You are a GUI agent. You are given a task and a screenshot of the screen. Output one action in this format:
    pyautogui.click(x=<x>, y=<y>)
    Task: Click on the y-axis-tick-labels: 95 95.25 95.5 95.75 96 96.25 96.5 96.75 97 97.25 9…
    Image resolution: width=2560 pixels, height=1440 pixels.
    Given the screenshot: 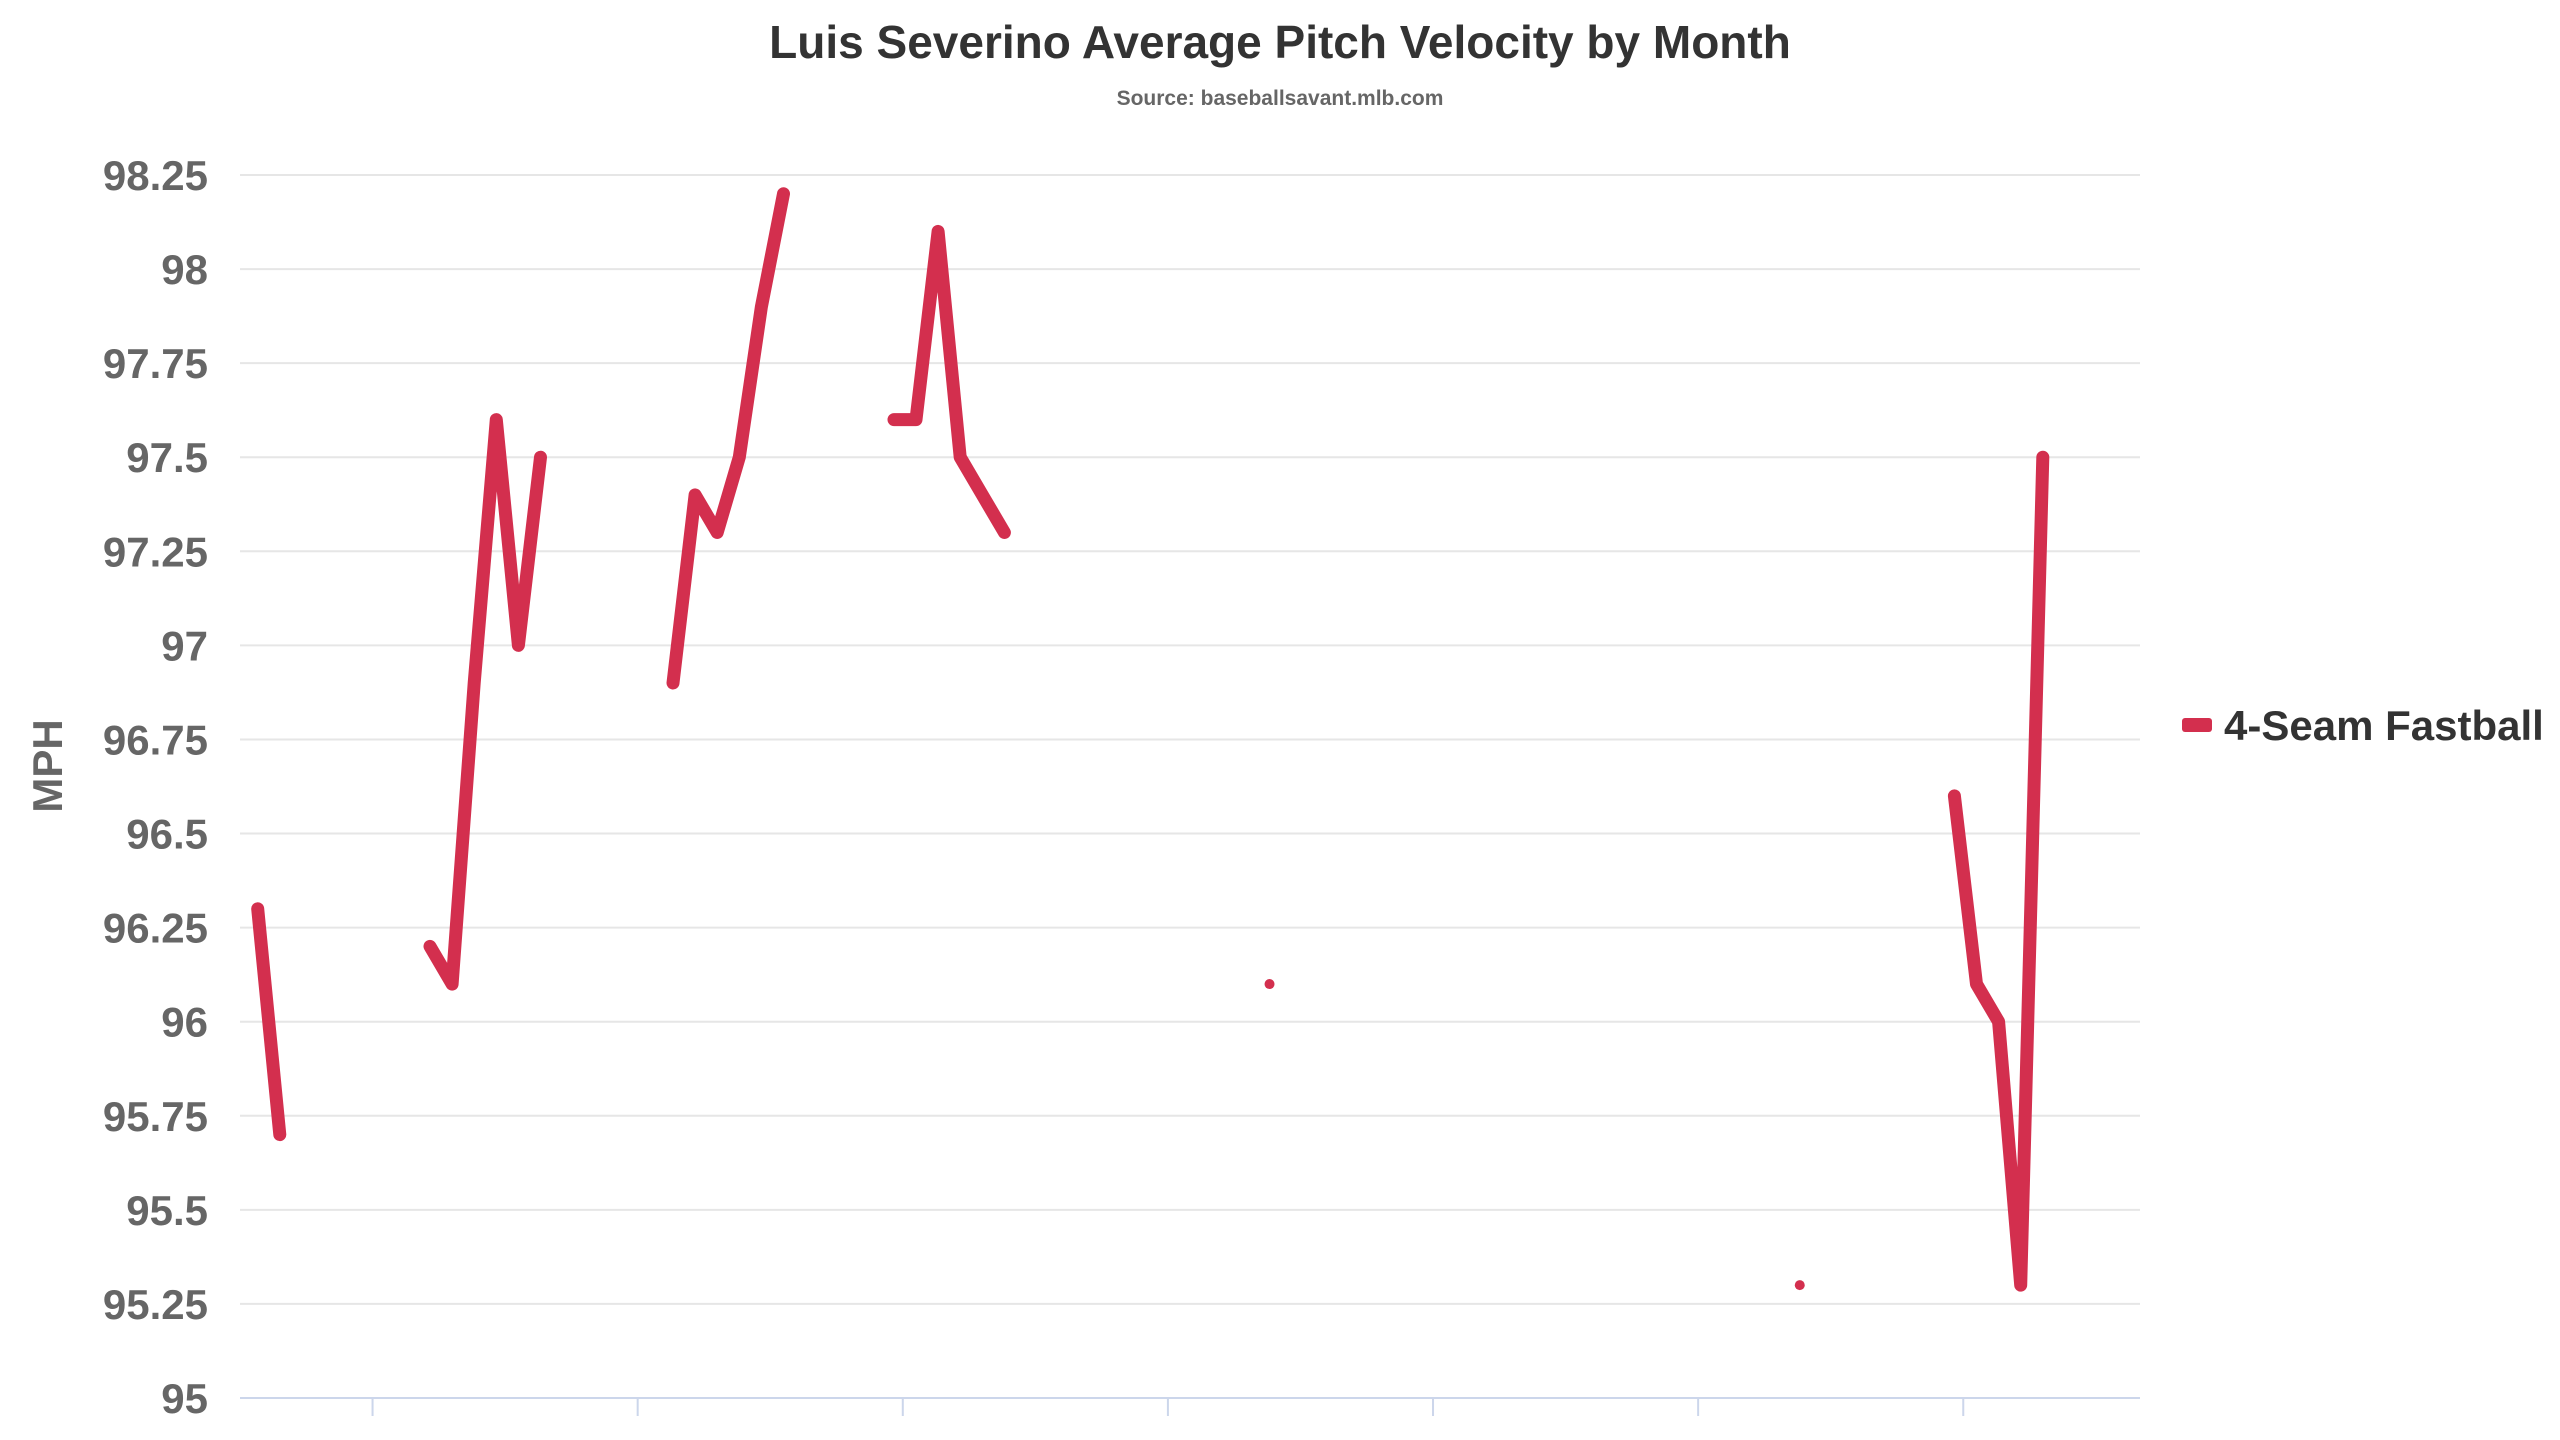 What is the action you would take?
    pyautogui.click(x=155, y=787)
    